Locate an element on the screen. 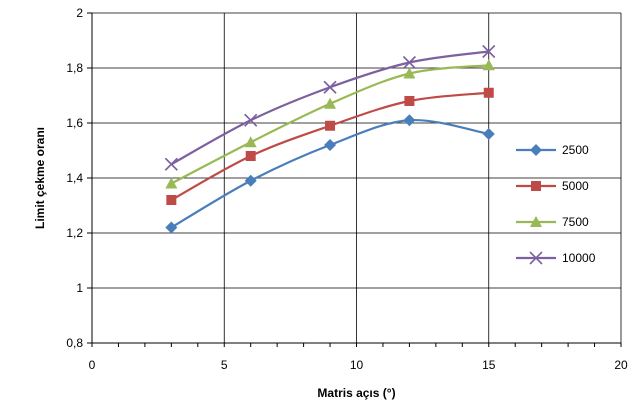 The width and height of the screenshot is (641, 408). legend-label: 7500 is located at coordinates (575, 222).